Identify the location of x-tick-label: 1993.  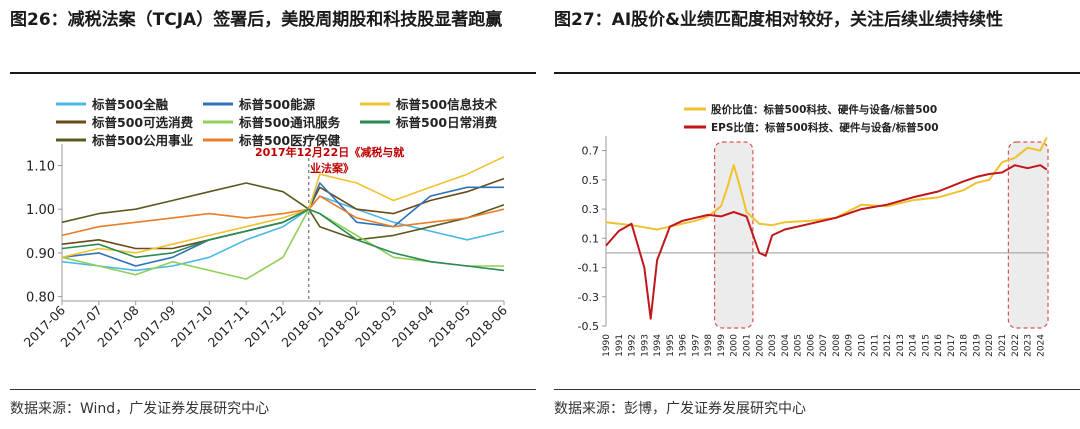
(645, 345).